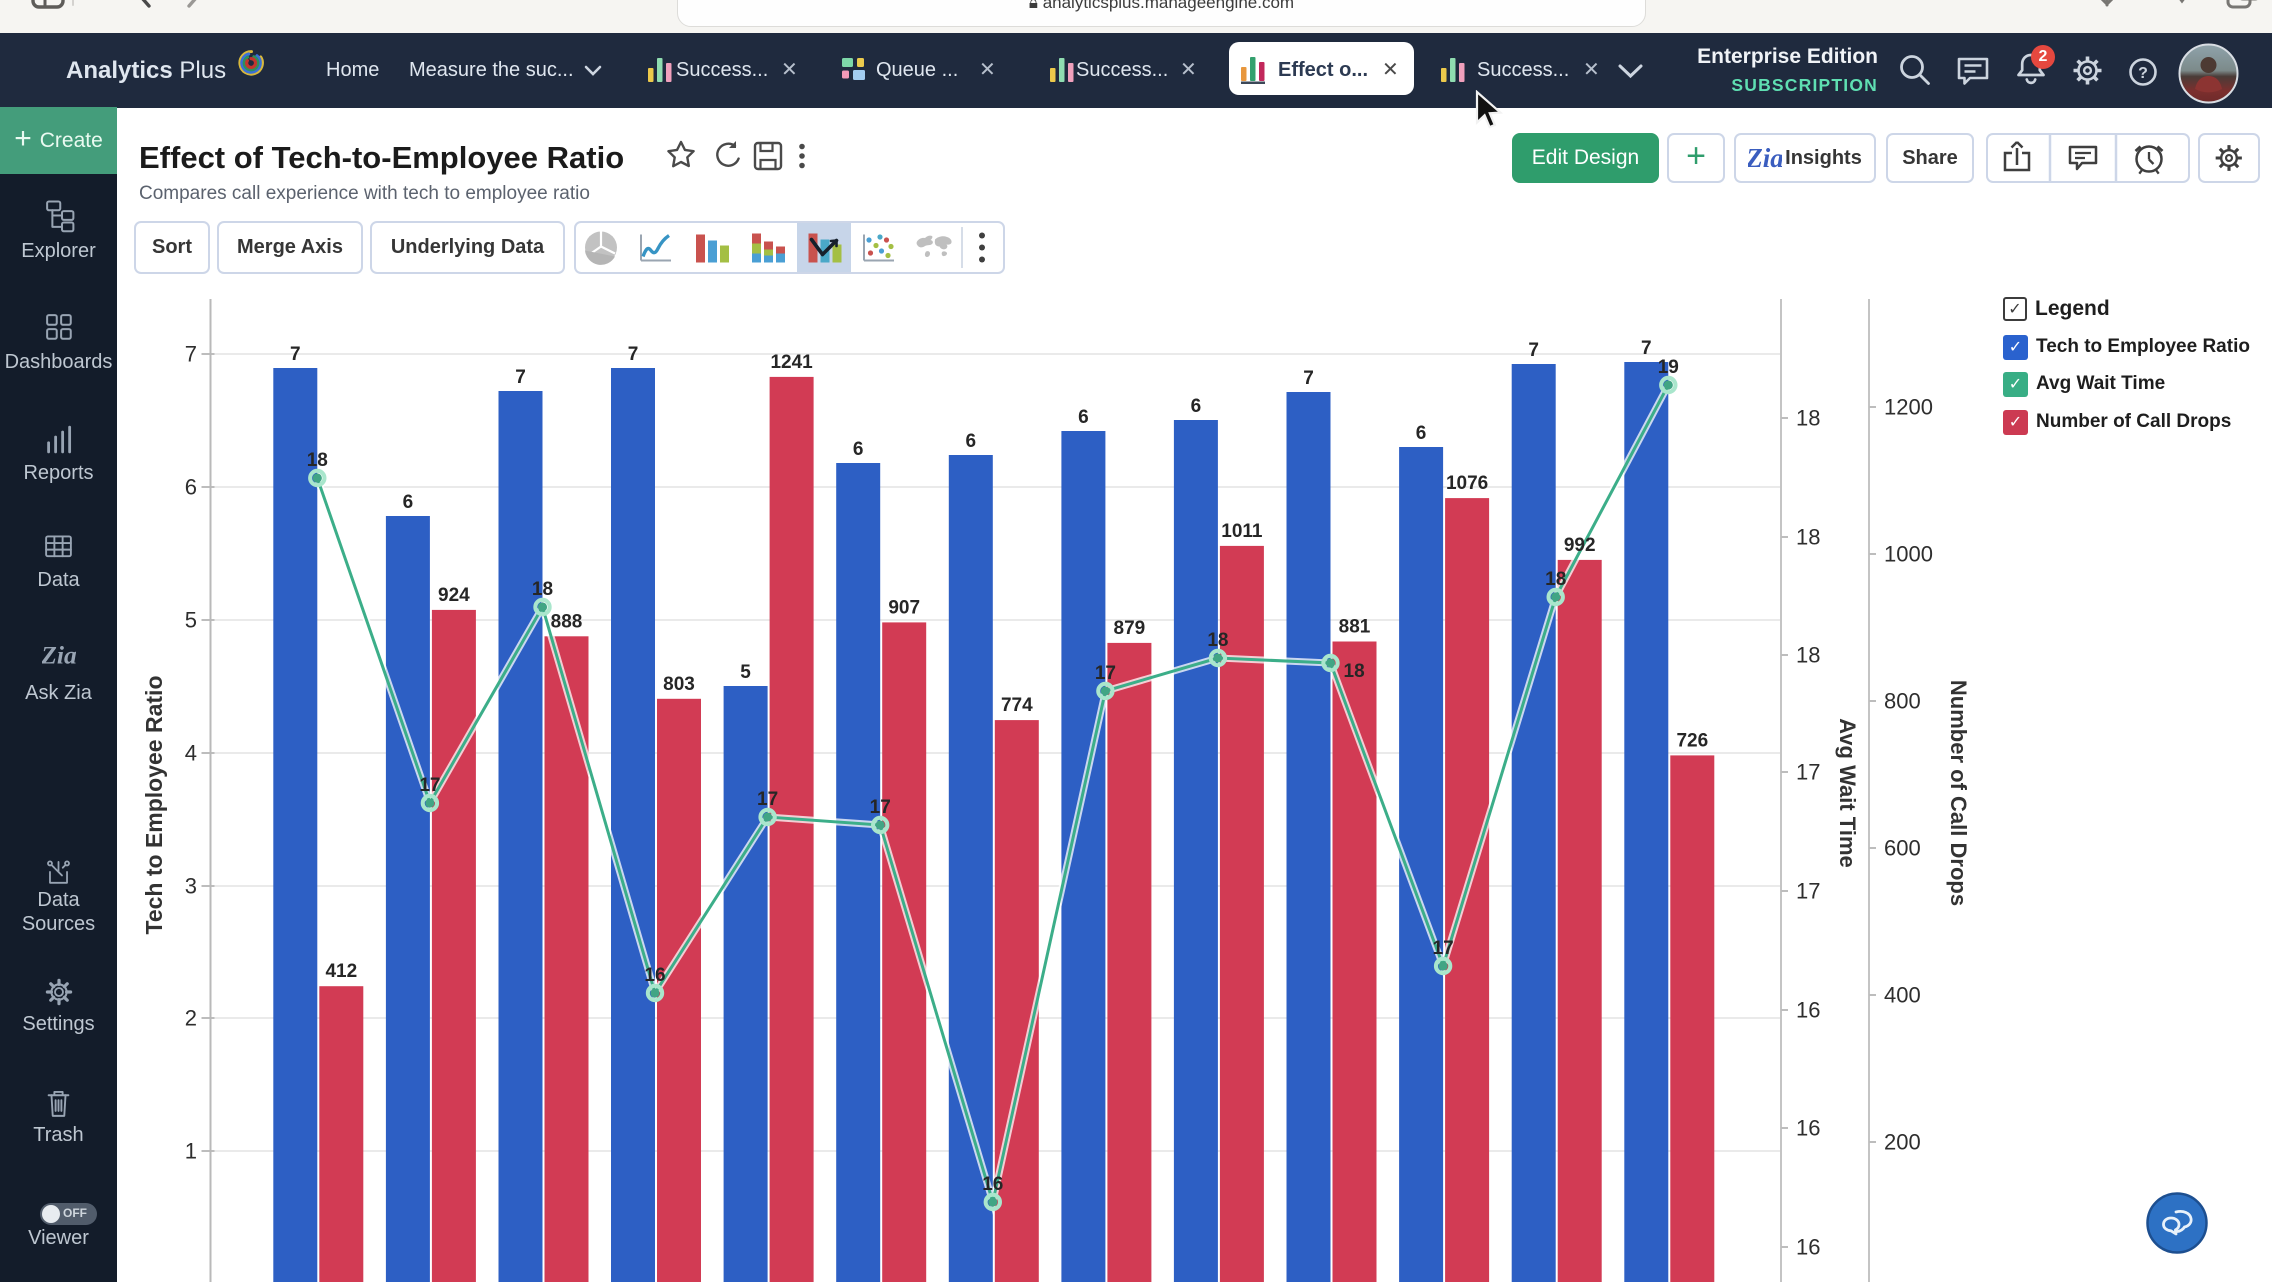  Describe the element at coordinates (1580, 545) in the screenshot. I see `svg-text: 992` at that location.